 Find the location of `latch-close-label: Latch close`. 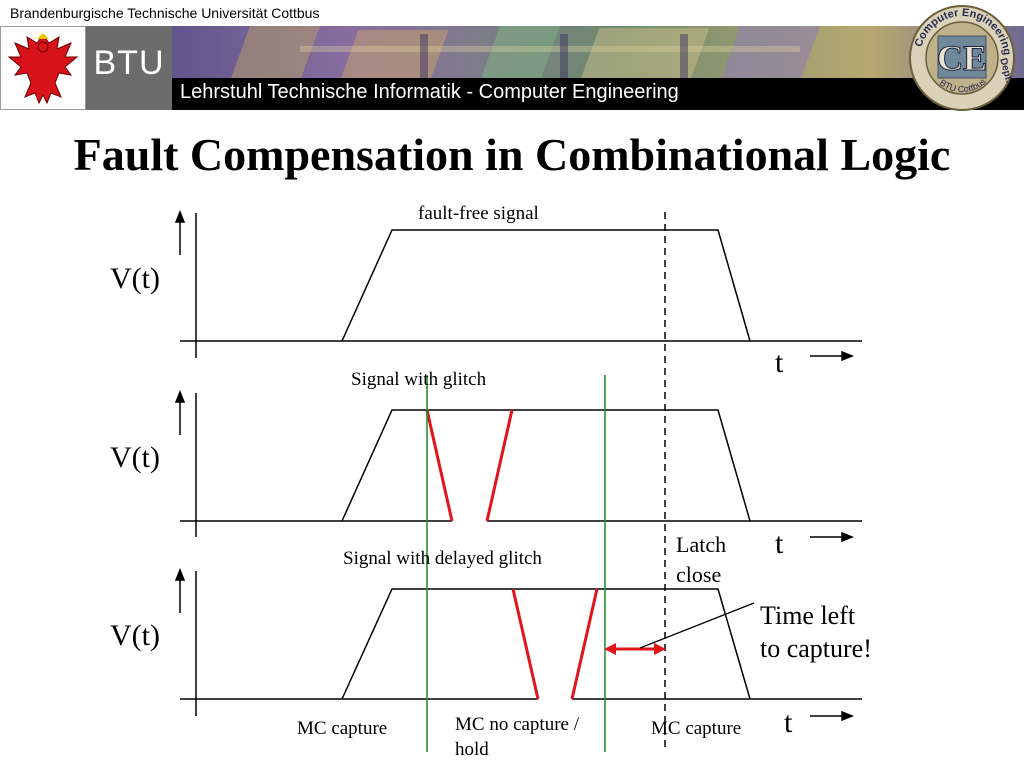

latch-close-label: Latch close is located at coordinates (701, 560).